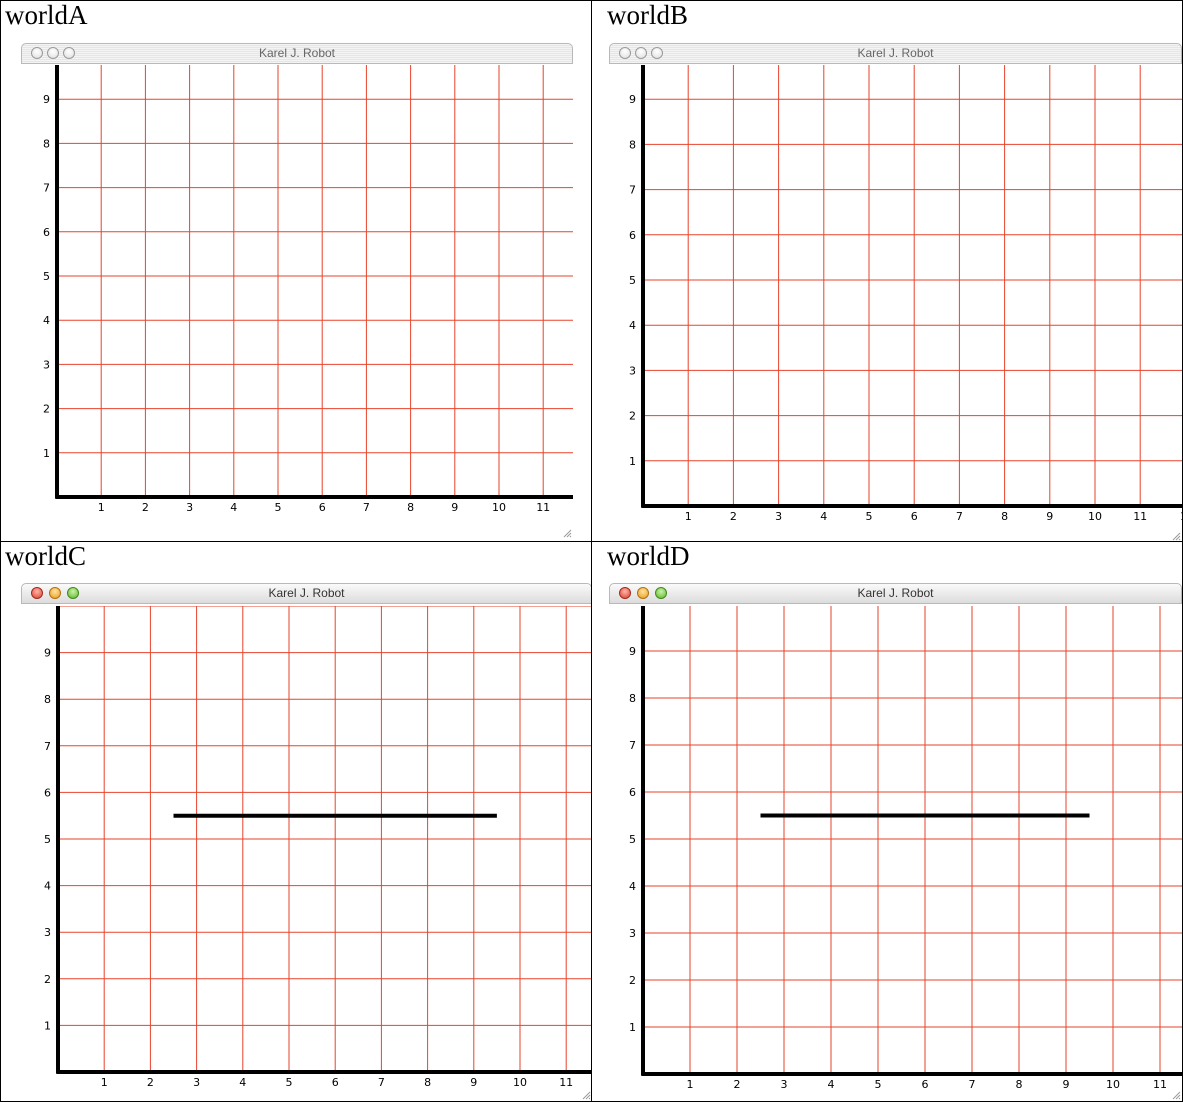  I want to click on avenue-label: 6, so click(322, 507).